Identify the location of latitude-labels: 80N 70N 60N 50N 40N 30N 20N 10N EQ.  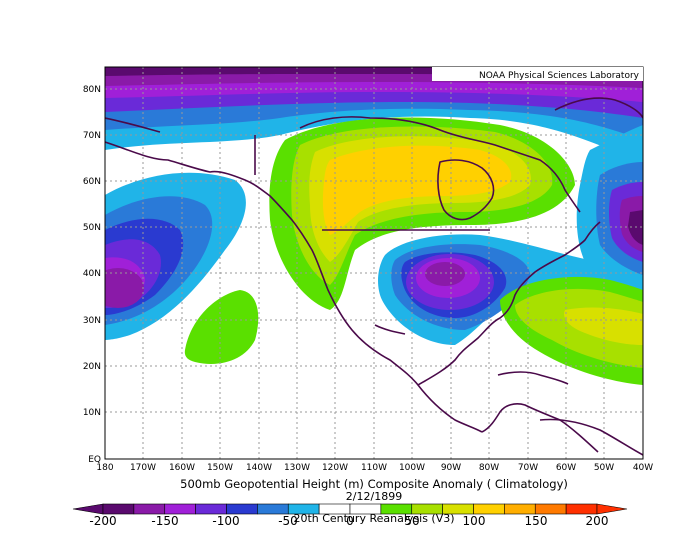
(92, 275).